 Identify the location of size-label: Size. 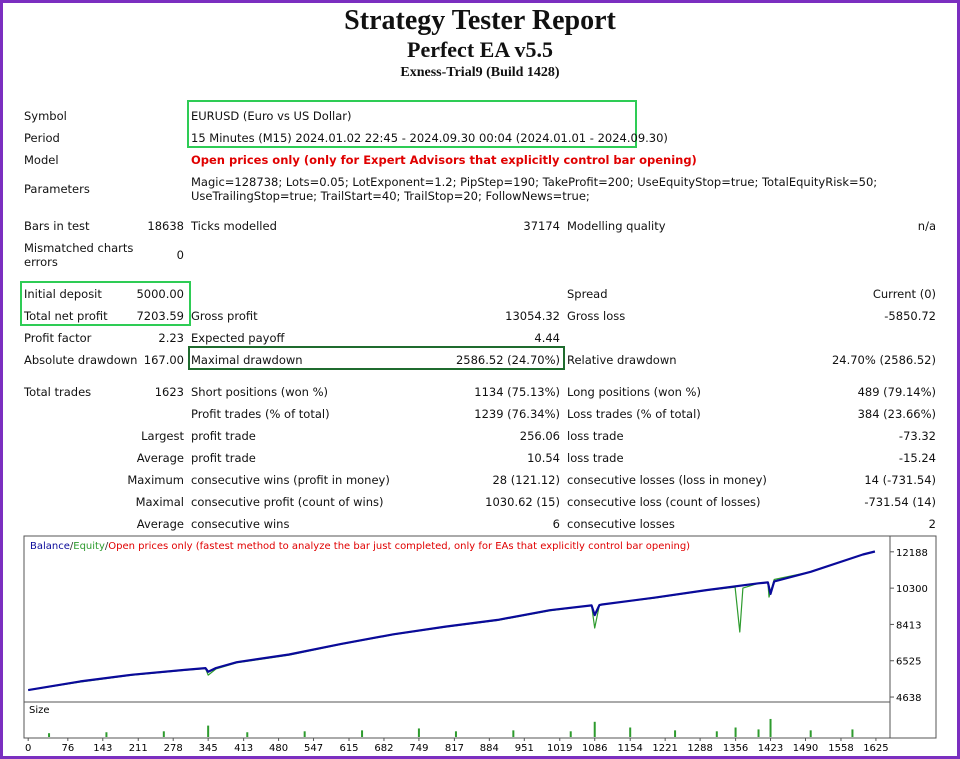
(39, 710).